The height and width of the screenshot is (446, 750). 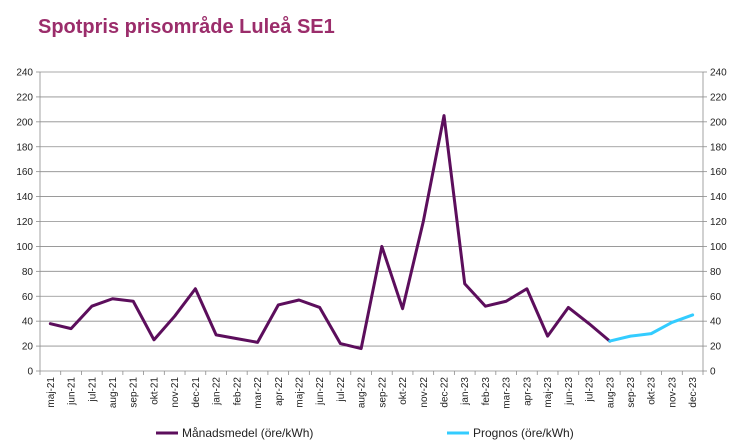 What do you see at coordinates (718, 73) in the screenshot?
I see `y-tick-label-right: 240` at bounding box center [718, 73].